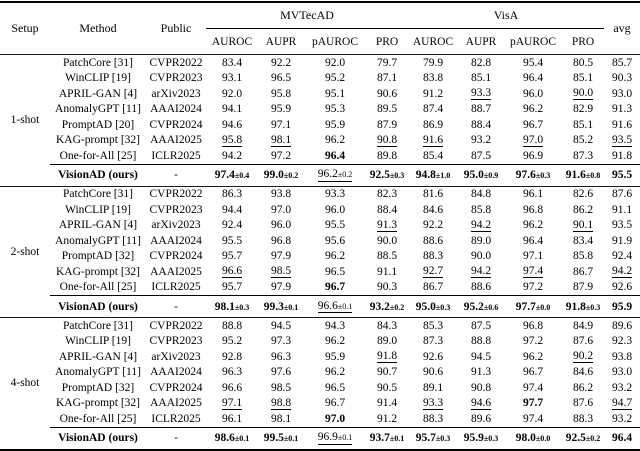 The image size is (640, 451). What do you see at coordinates (281, 272) in the screenshot?
I see `value-cell: 98.5` at bounding box center [281, 272].